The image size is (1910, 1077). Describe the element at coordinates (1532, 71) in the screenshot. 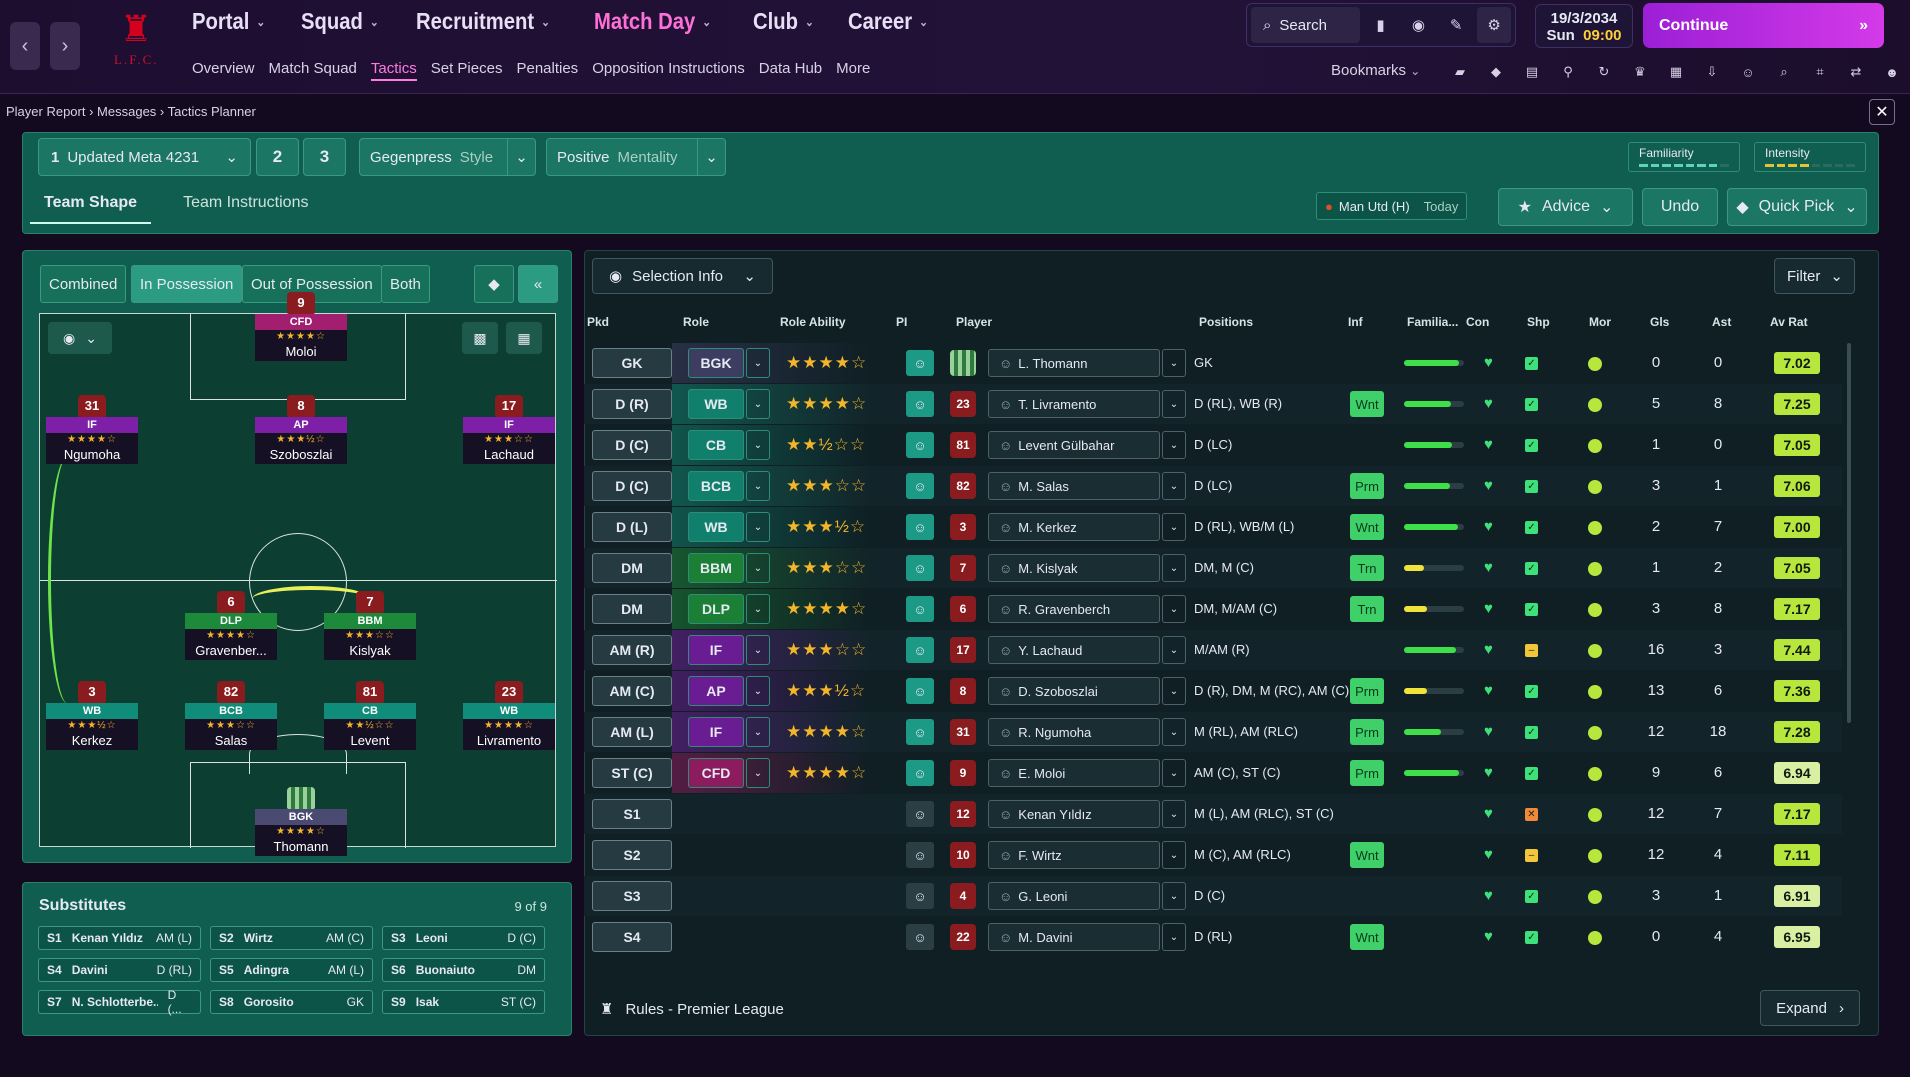

I see `report-icon: ▤` at that location.